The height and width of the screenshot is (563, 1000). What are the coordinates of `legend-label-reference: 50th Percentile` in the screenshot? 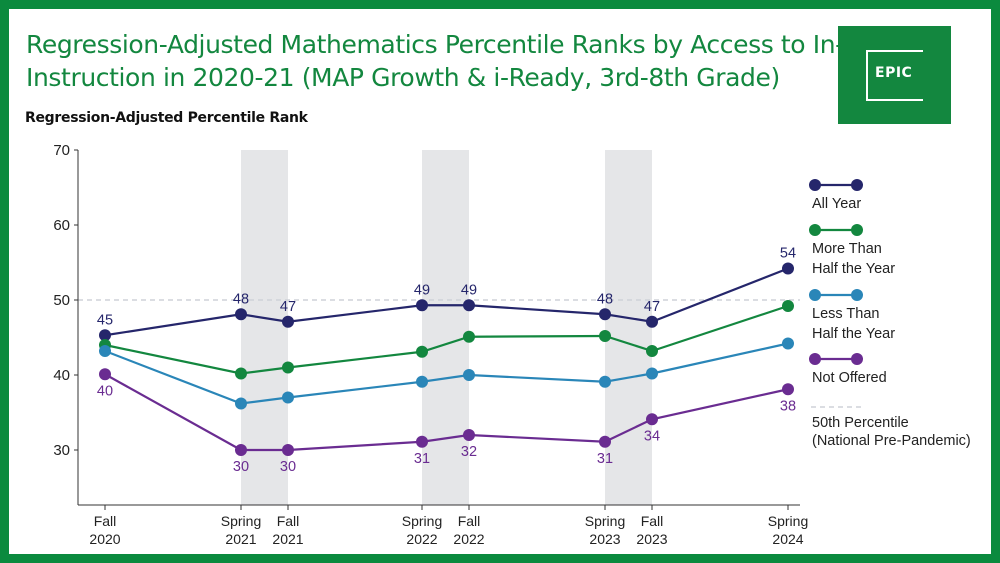 It's located at (860, 423).